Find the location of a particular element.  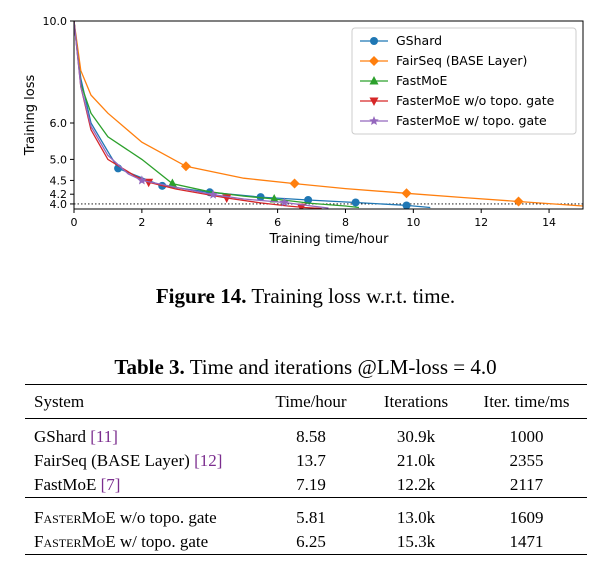

table-caption-text: Time and iterations @LM-loss = 4.0 is located at coordinates (343, 367).